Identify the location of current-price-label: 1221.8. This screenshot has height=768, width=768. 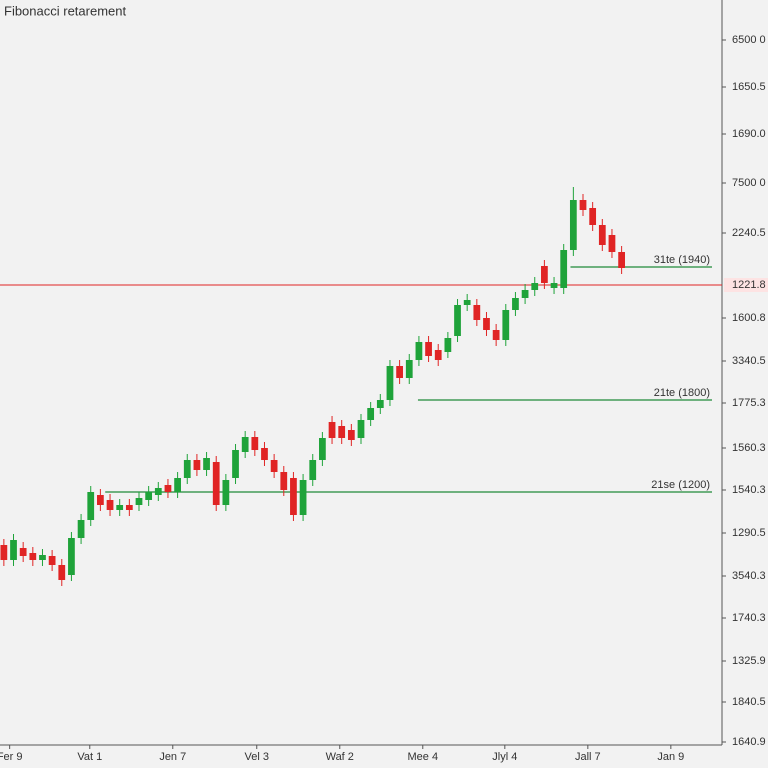
(749, 285).